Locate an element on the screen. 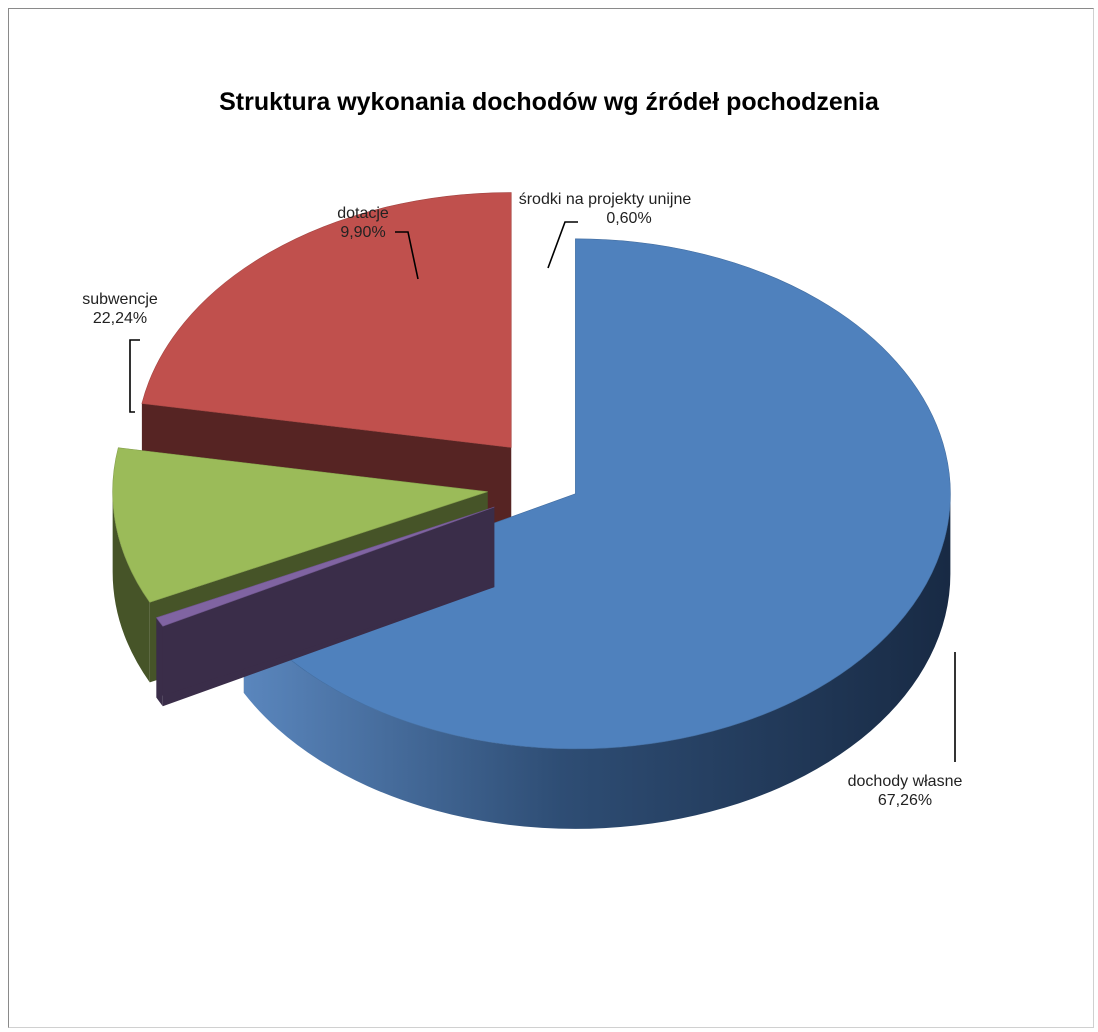  label-dotacje: dotacje 9,90% is located at coordinates (363, 223).